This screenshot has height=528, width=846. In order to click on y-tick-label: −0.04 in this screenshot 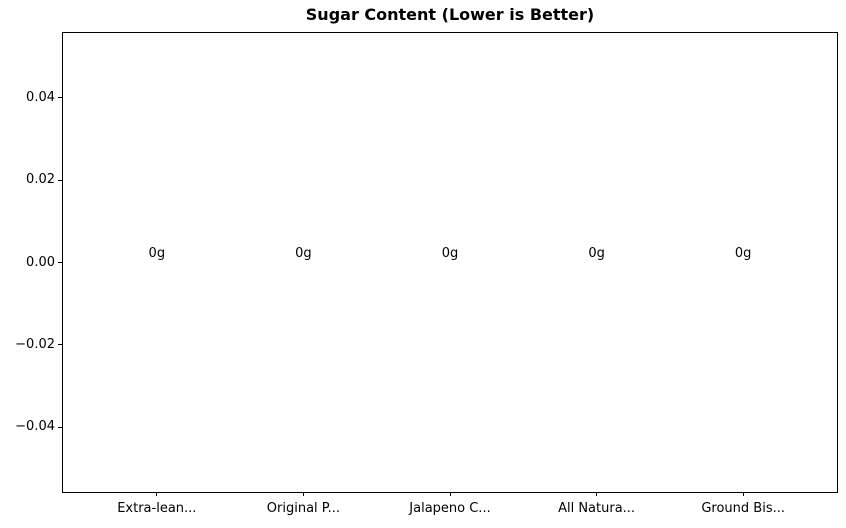, I will do `click(35, 427)`.